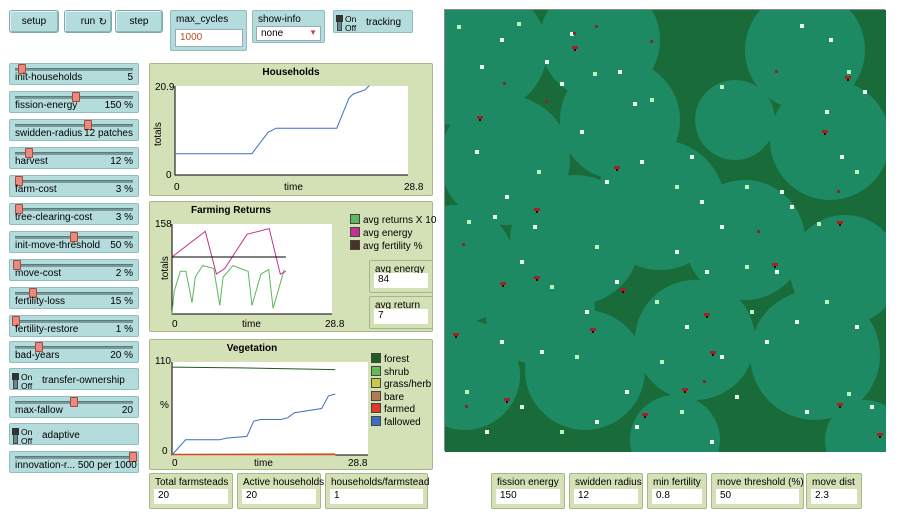 Image resolution: width=900 pixels, height=522 pixels. Describe the element at coordinates (397, 359) in the screenshot. I see `legend-label: forest` at that location.